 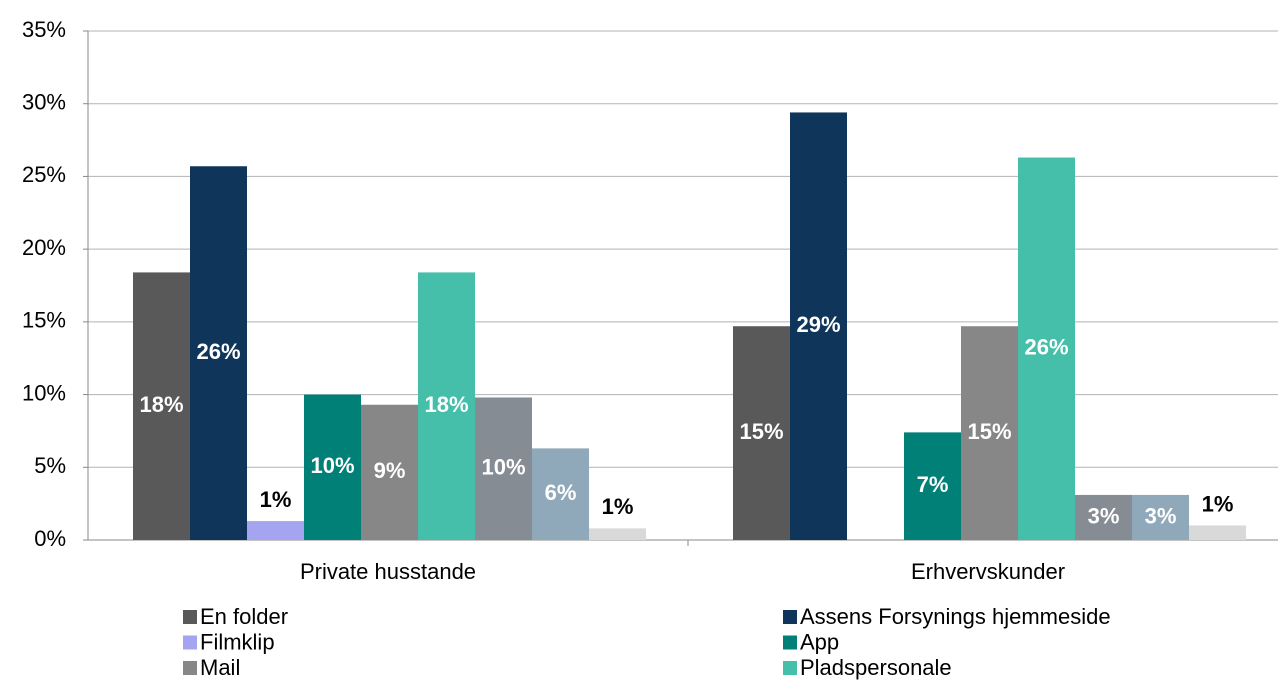 I want to click on data-label: 7%, so click(x=933, y=484).